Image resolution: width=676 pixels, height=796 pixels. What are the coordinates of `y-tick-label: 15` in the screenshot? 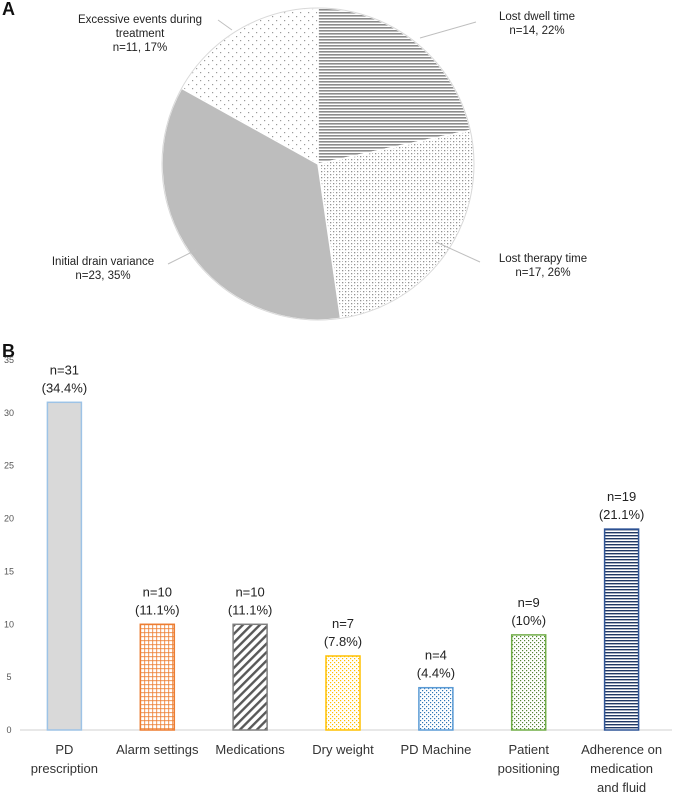 It's located at (9, 571).